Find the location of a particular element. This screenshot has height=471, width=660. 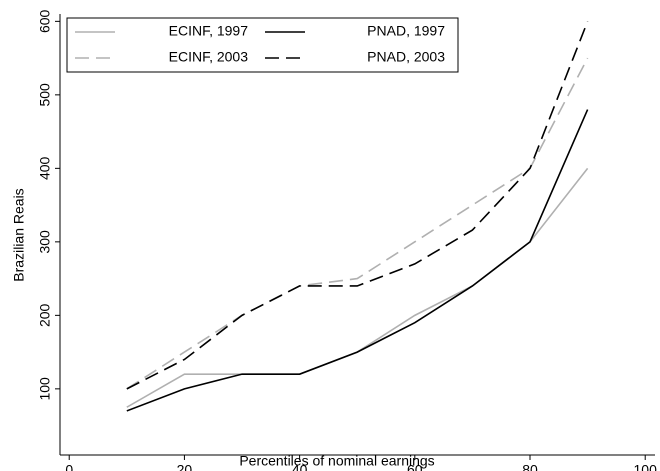

legend-box is located at coordinates (262, 45).